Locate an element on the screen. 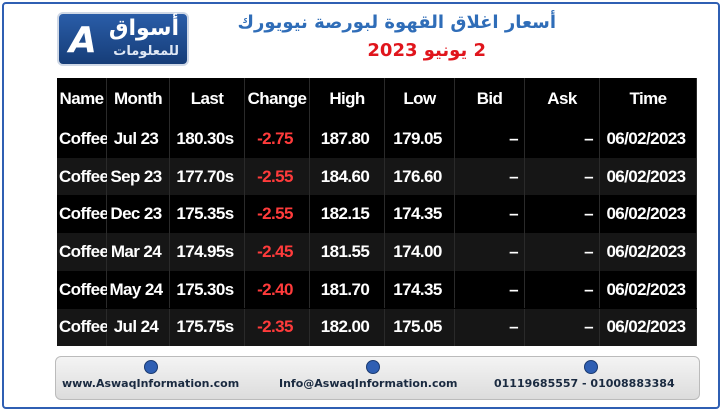 The height and width of the screenshot is (409, 722). table-cell: -2.40 is located at coordinates (277, 289).